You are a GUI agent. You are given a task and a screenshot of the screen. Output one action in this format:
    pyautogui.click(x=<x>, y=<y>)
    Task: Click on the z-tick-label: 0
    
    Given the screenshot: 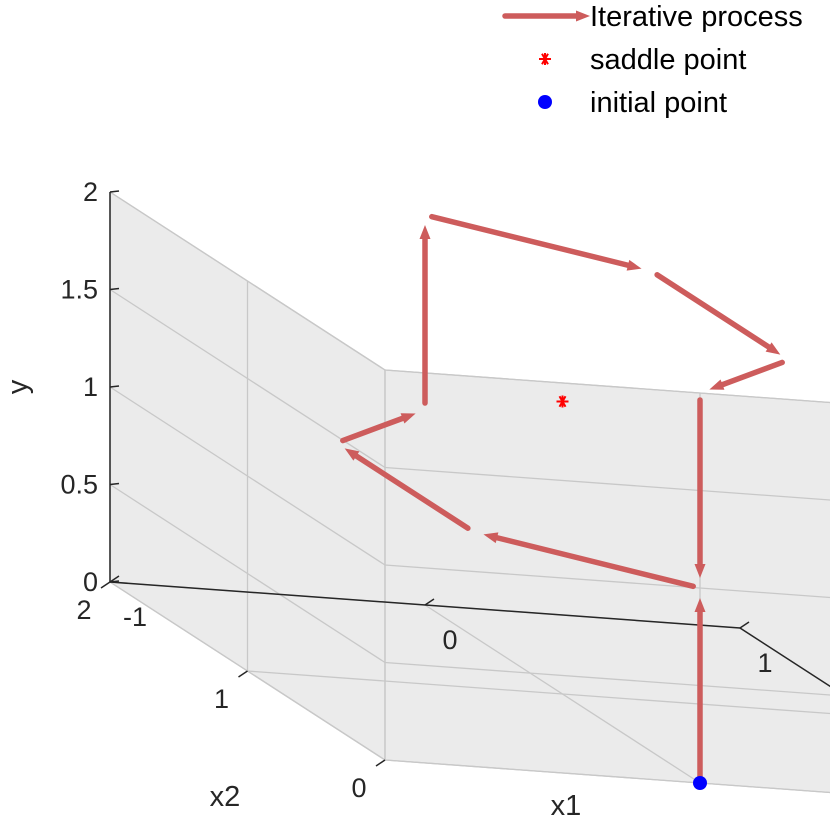 What is the action you would take?
    pyautogui.click(x=90, y=582)
    